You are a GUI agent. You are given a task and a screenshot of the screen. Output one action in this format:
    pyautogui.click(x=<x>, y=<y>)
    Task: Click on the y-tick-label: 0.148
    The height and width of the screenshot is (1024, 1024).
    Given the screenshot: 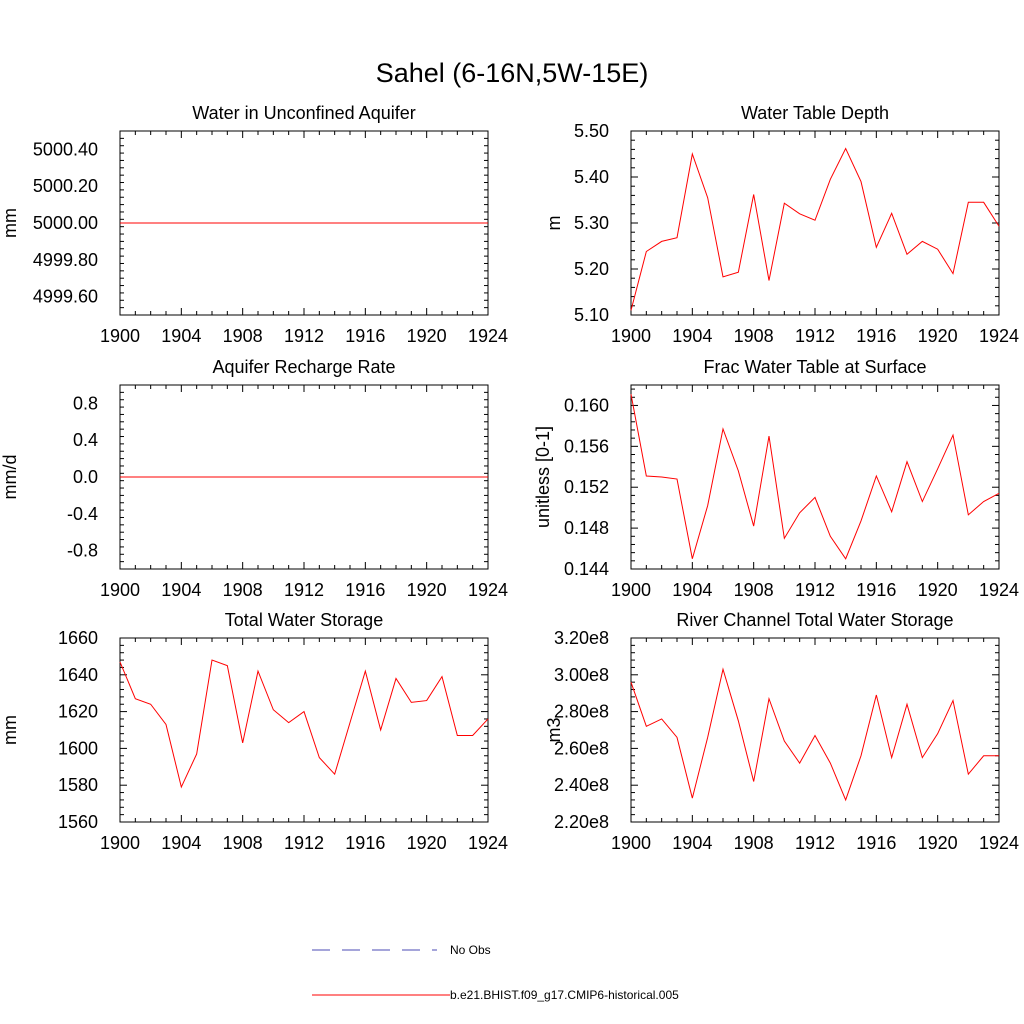 What is the action you would take?
    pyautogui.click(x=586, y=528)
    